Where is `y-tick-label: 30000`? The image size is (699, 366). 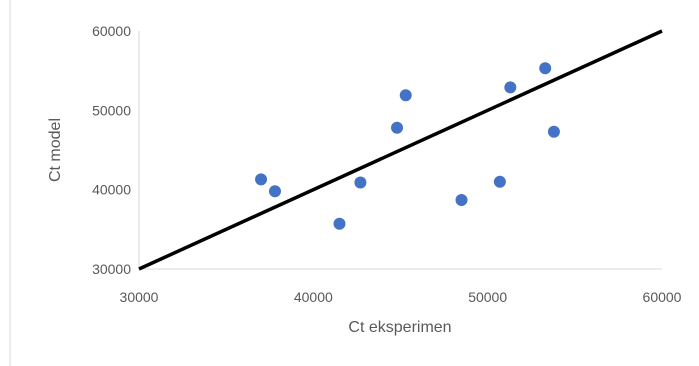
y-tick-label: 30000 is located at coordinates (111, 269).